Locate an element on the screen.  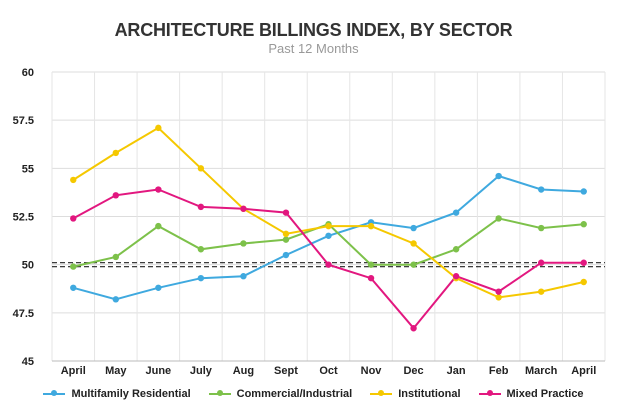
legend-item: Institutional is located at coordinates (415, 394).